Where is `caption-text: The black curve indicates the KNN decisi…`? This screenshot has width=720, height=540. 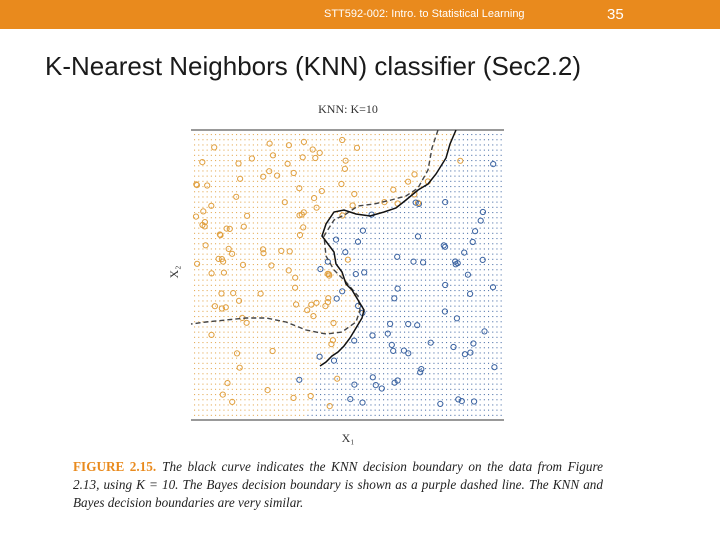
caption-text: The black curve indicates the KNN decisi… is located at coordinates (338, 484).